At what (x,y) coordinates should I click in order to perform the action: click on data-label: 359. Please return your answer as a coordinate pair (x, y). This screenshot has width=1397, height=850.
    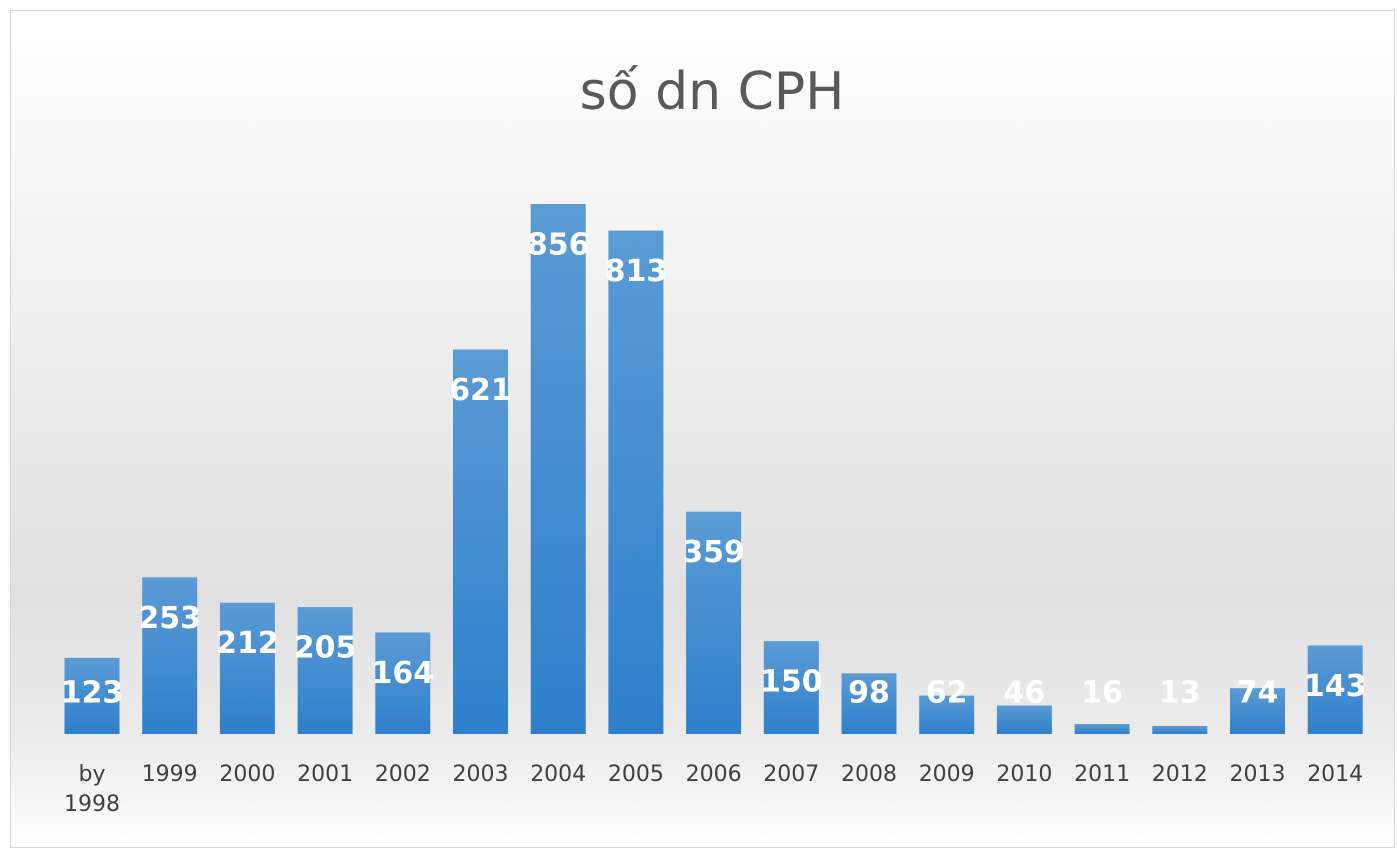
    Looking at the image, I should click on (713, 552).